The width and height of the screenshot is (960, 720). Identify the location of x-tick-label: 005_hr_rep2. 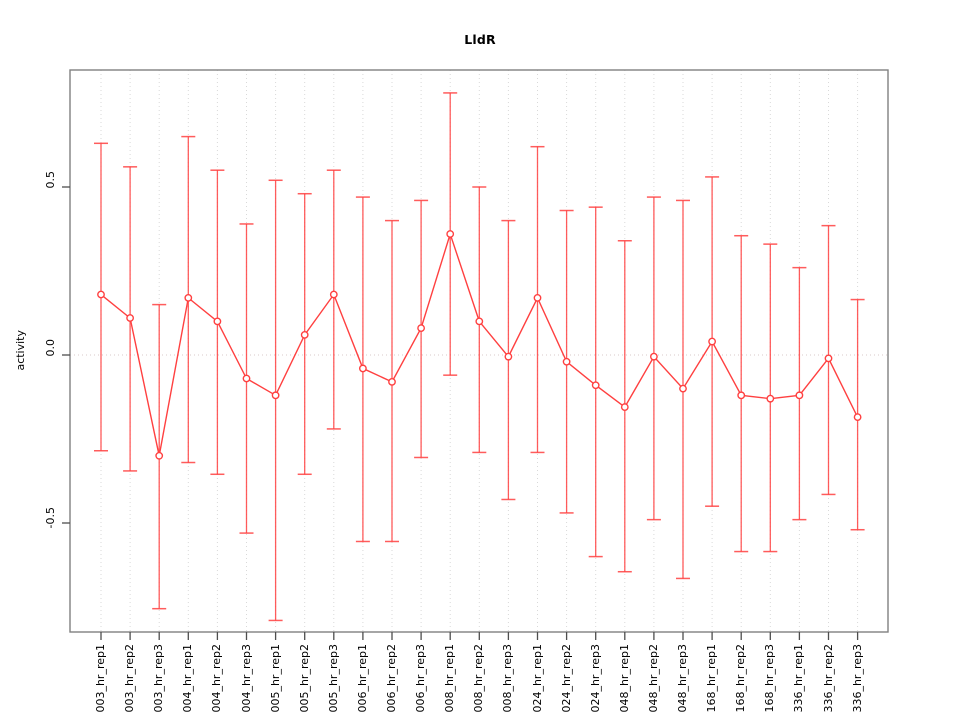
(304, 678).